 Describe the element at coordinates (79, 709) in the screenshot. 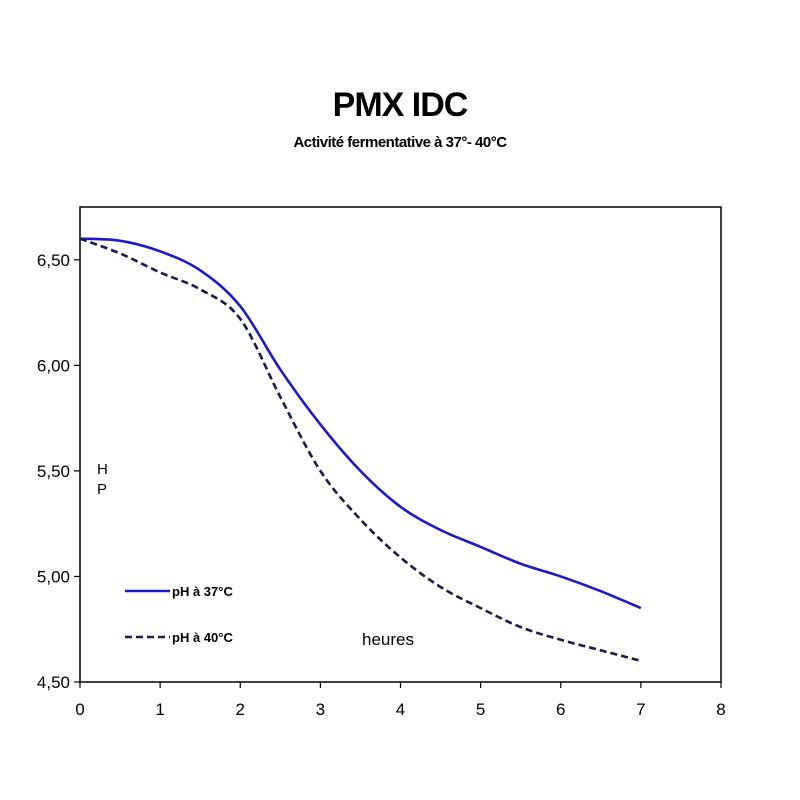

I see `x-tick-label: 0` at that location.